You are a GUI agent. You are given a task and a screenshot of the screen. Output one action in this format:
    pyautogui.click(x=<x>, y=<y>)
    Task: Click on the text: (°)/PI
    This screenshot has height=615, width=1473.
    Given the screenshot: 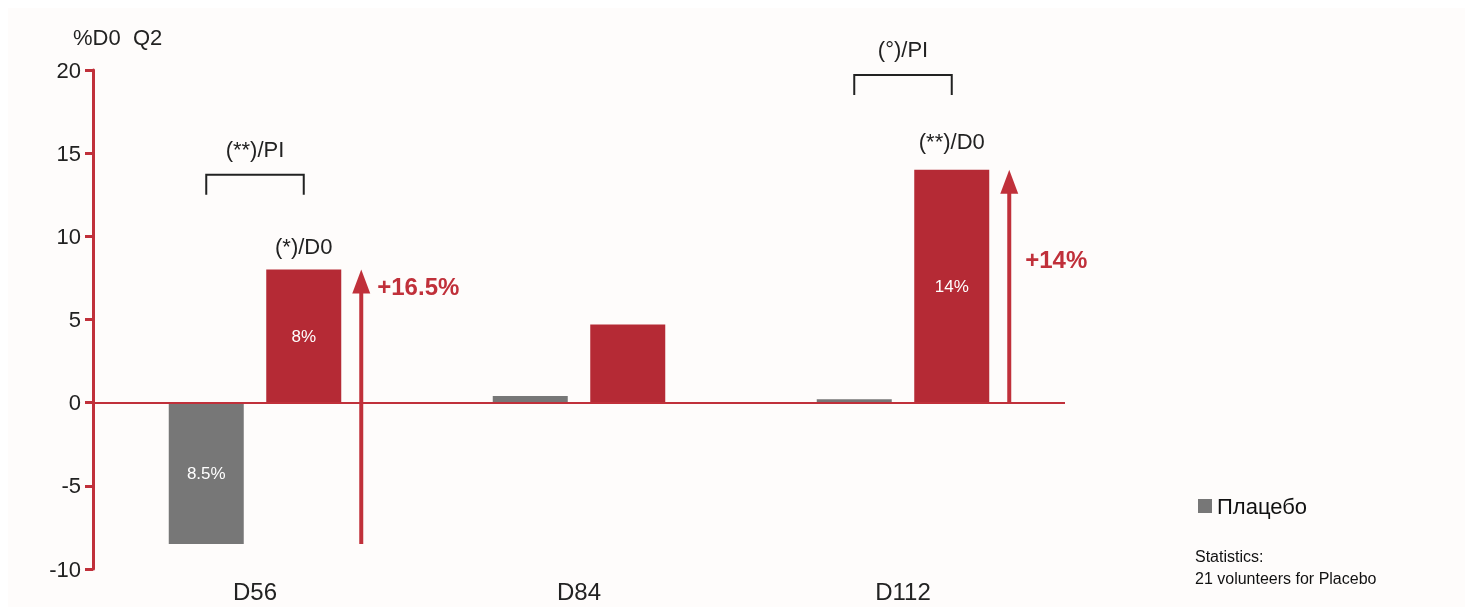 What is the action you would take?
    pyautogui.click(x=903, y=50)
    